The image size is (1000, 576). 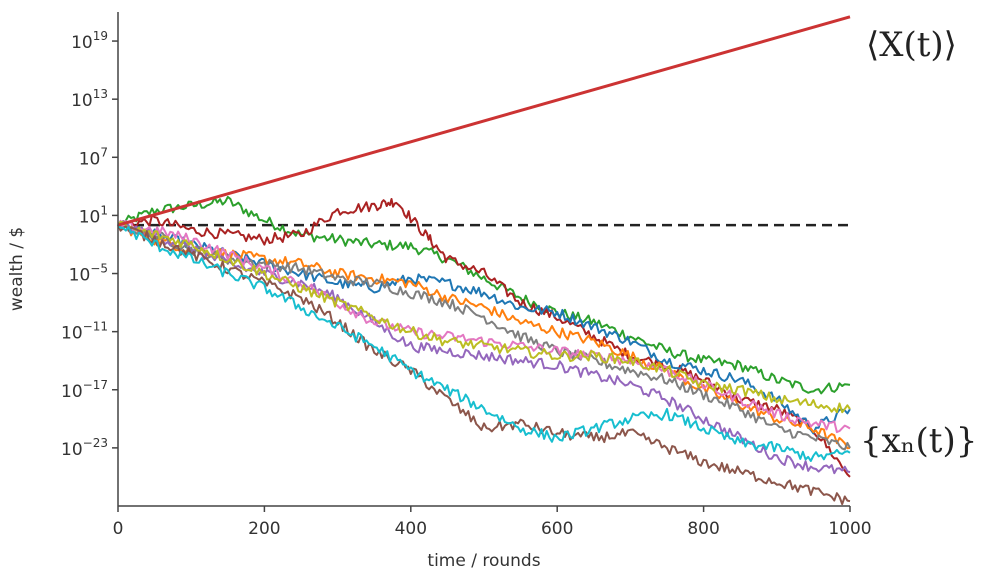 I want to click on y-tick-label: 10¹, so click(x=93, y=215).